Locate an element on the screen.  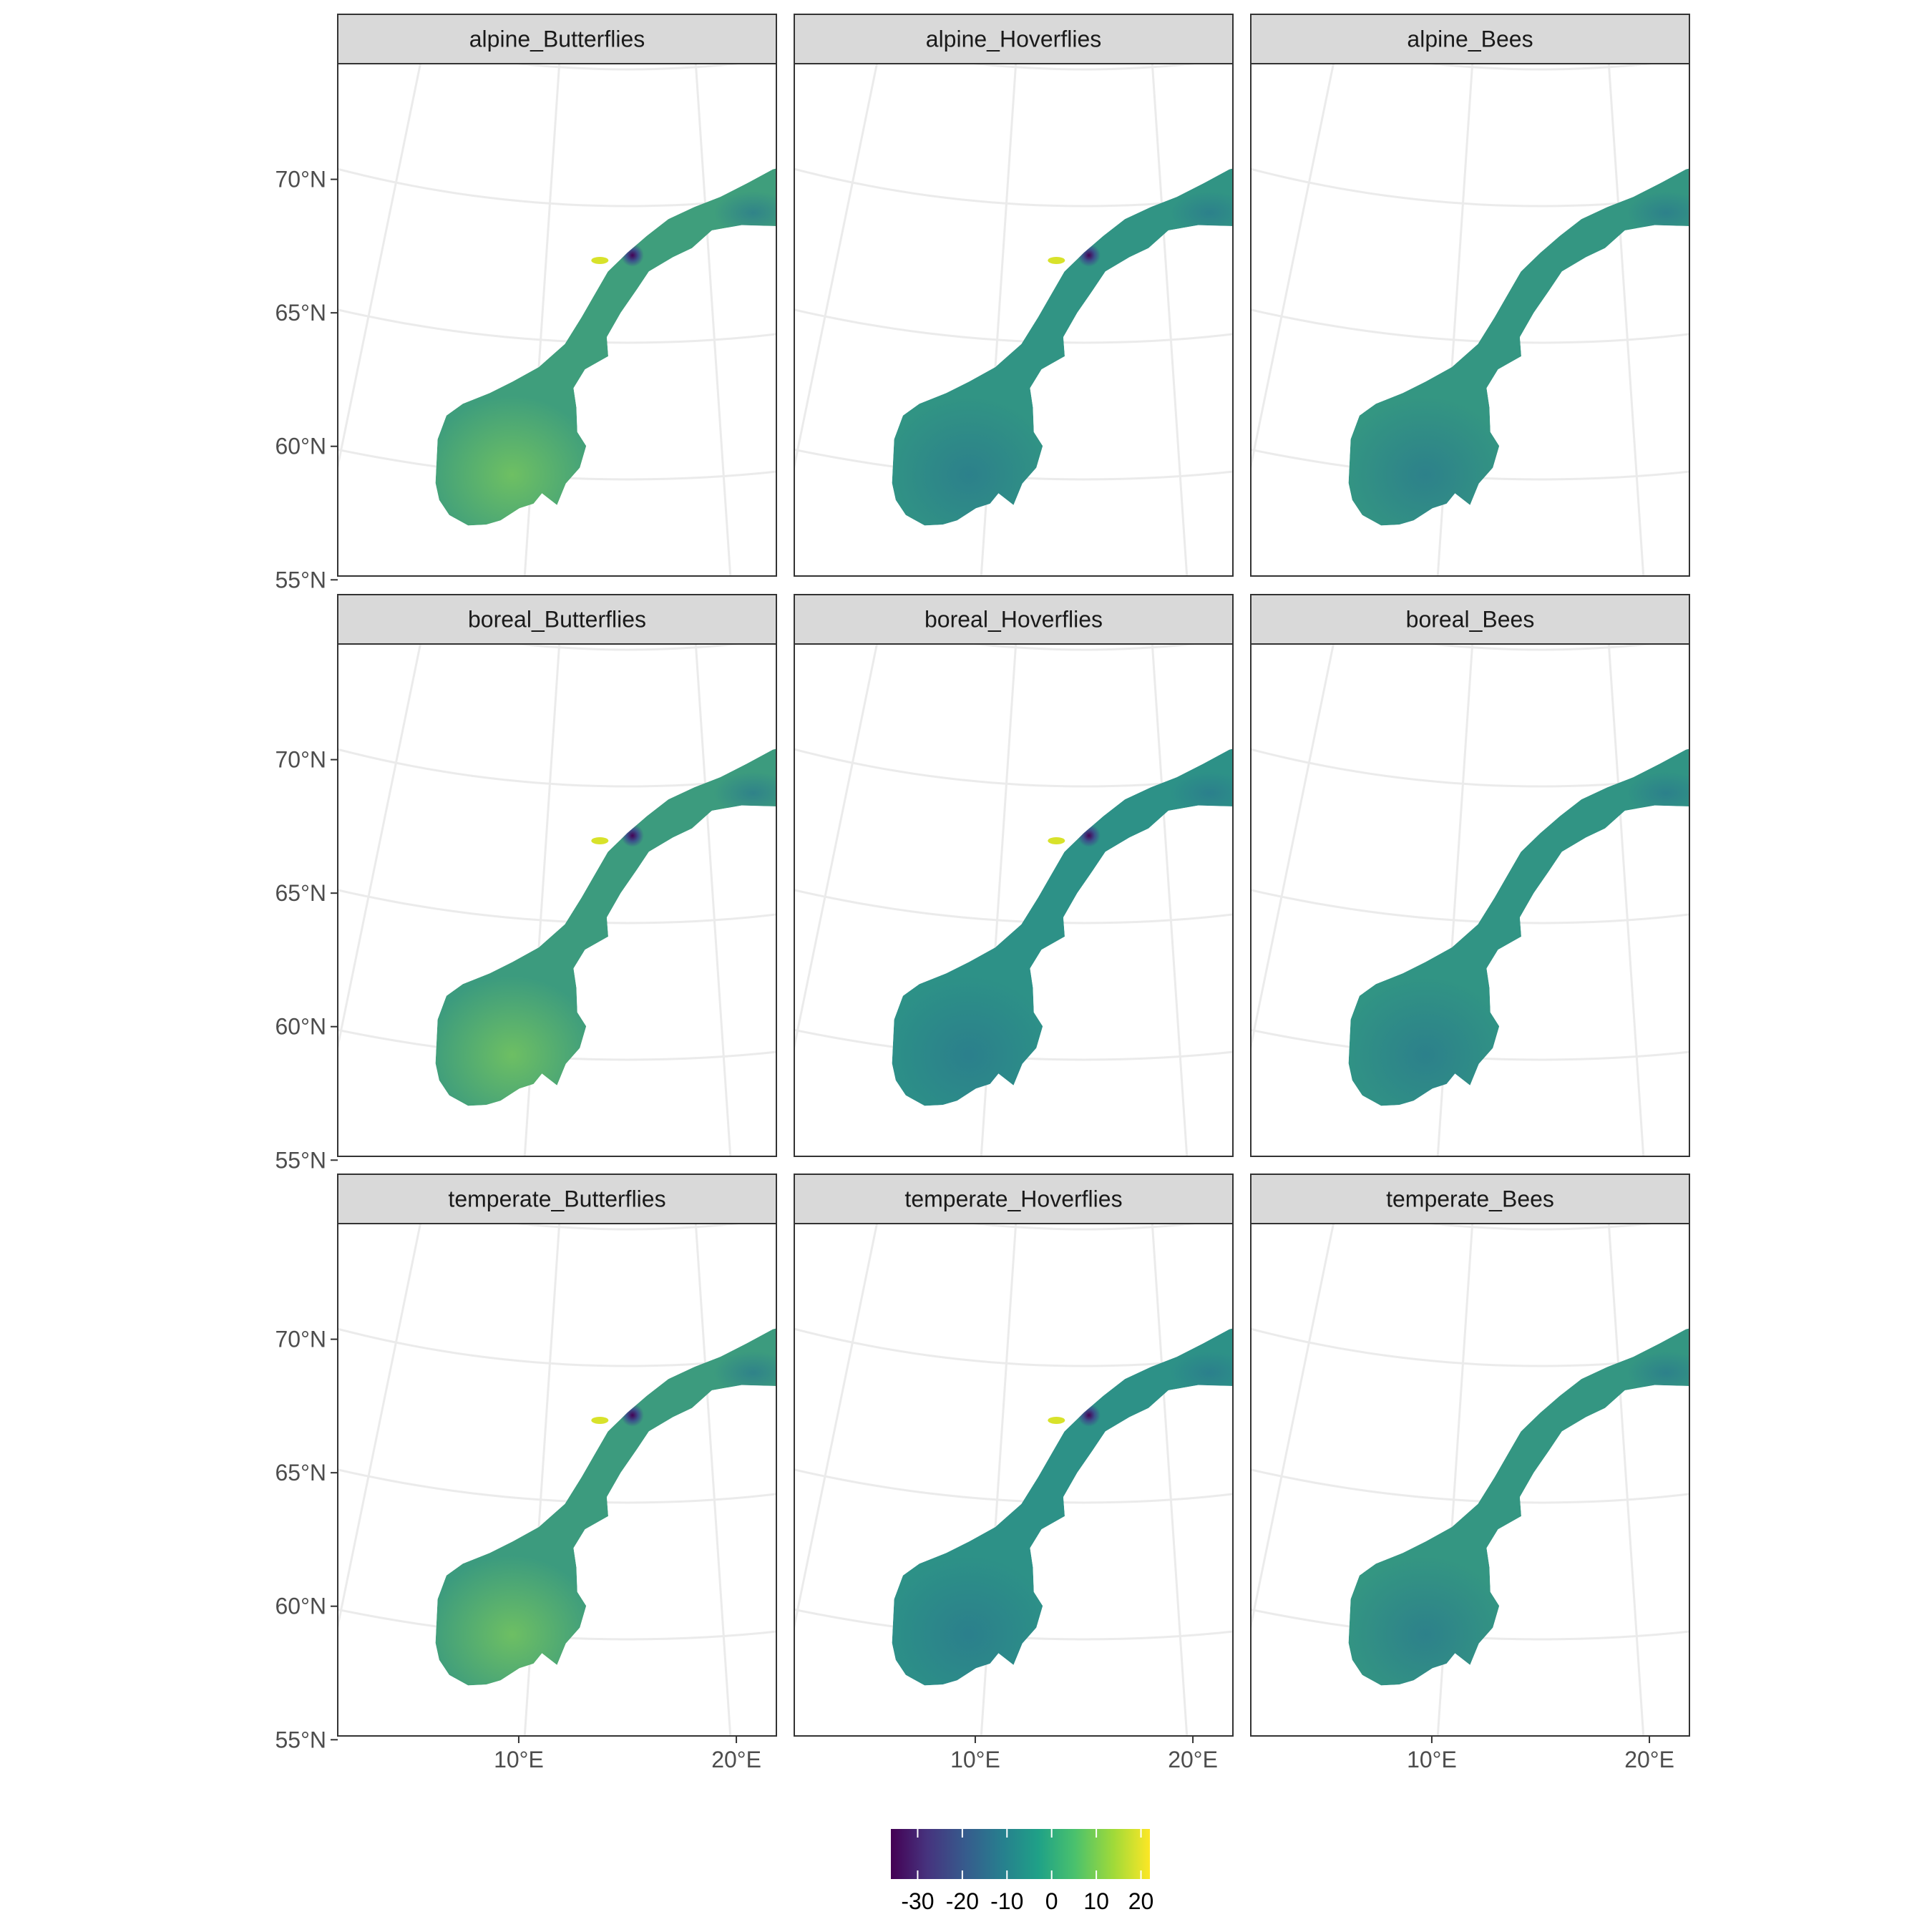
facet-title: alpine_Bees is located at coordinates (1470, 39).